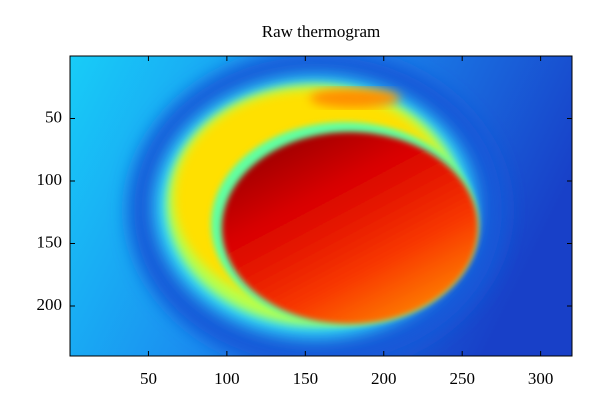 Image resolution: width=600 pixels, height=412 pixels. Describe the element at coordinates (50, 179) in the screenshot. I see `y-tick-label: 100` at that location.